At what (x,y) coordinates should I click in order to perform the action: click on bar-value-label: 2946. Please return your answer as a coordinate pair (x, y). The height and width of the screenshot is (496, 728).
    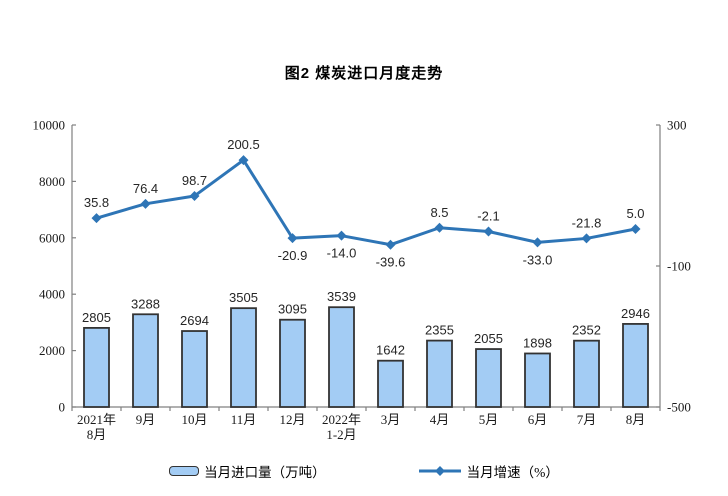
    Looking at the image, I should click on (635, 313).